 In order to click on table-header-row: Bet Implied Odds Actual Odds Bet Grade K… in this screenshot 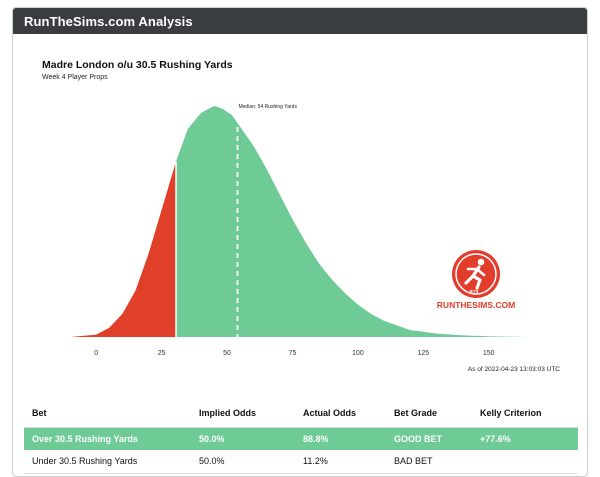, I will do `click(301, 414)`.